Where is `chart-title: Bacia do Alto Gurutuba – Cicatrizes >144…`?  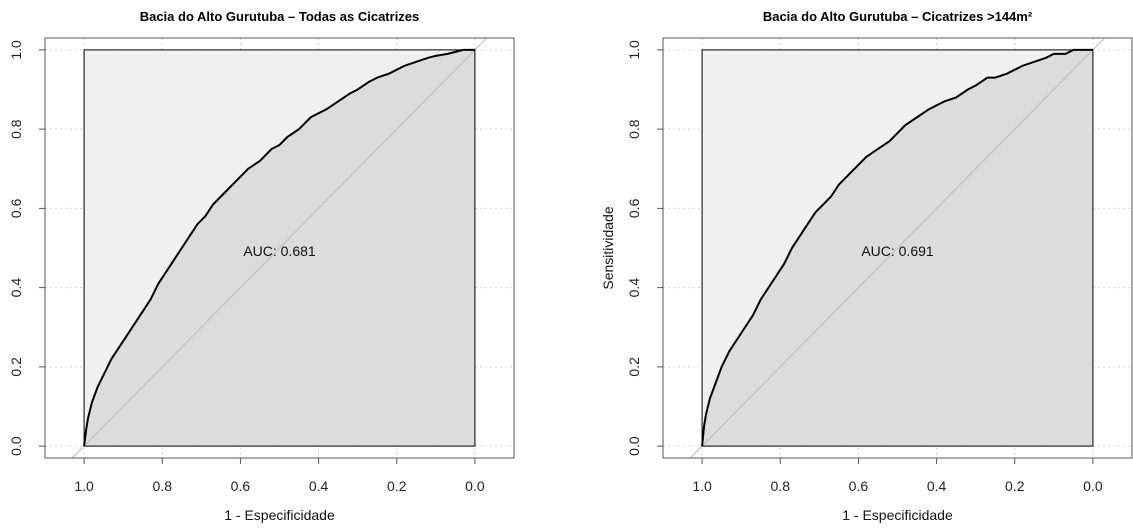
chart-title: Bacia do Alto Gurutuba – Cicatrizes >144… is located at coordinates (898, 16).